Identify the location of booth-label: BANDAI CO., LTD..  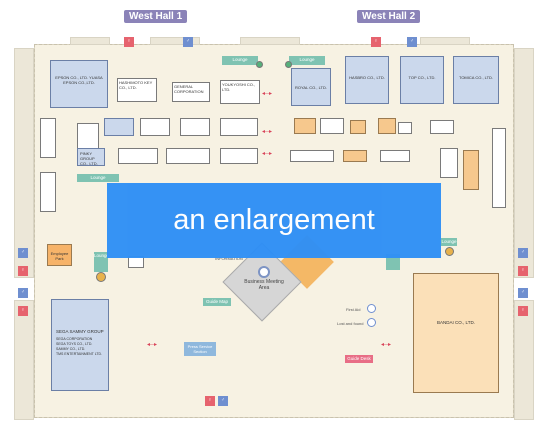
(456, 322).